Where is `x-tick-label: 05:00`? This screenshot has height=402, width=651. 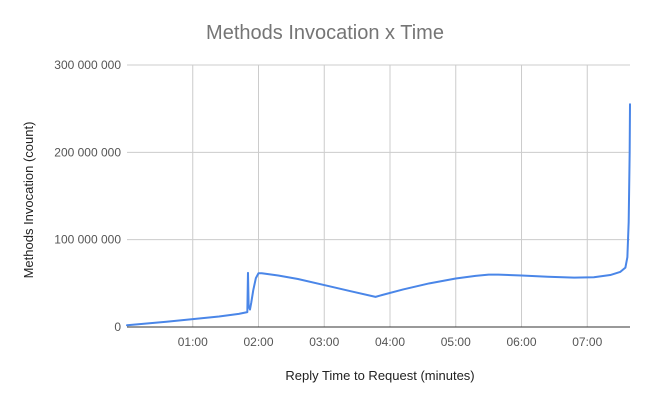
x-tick-label: 05:00 is located at coordinates (456, 342).